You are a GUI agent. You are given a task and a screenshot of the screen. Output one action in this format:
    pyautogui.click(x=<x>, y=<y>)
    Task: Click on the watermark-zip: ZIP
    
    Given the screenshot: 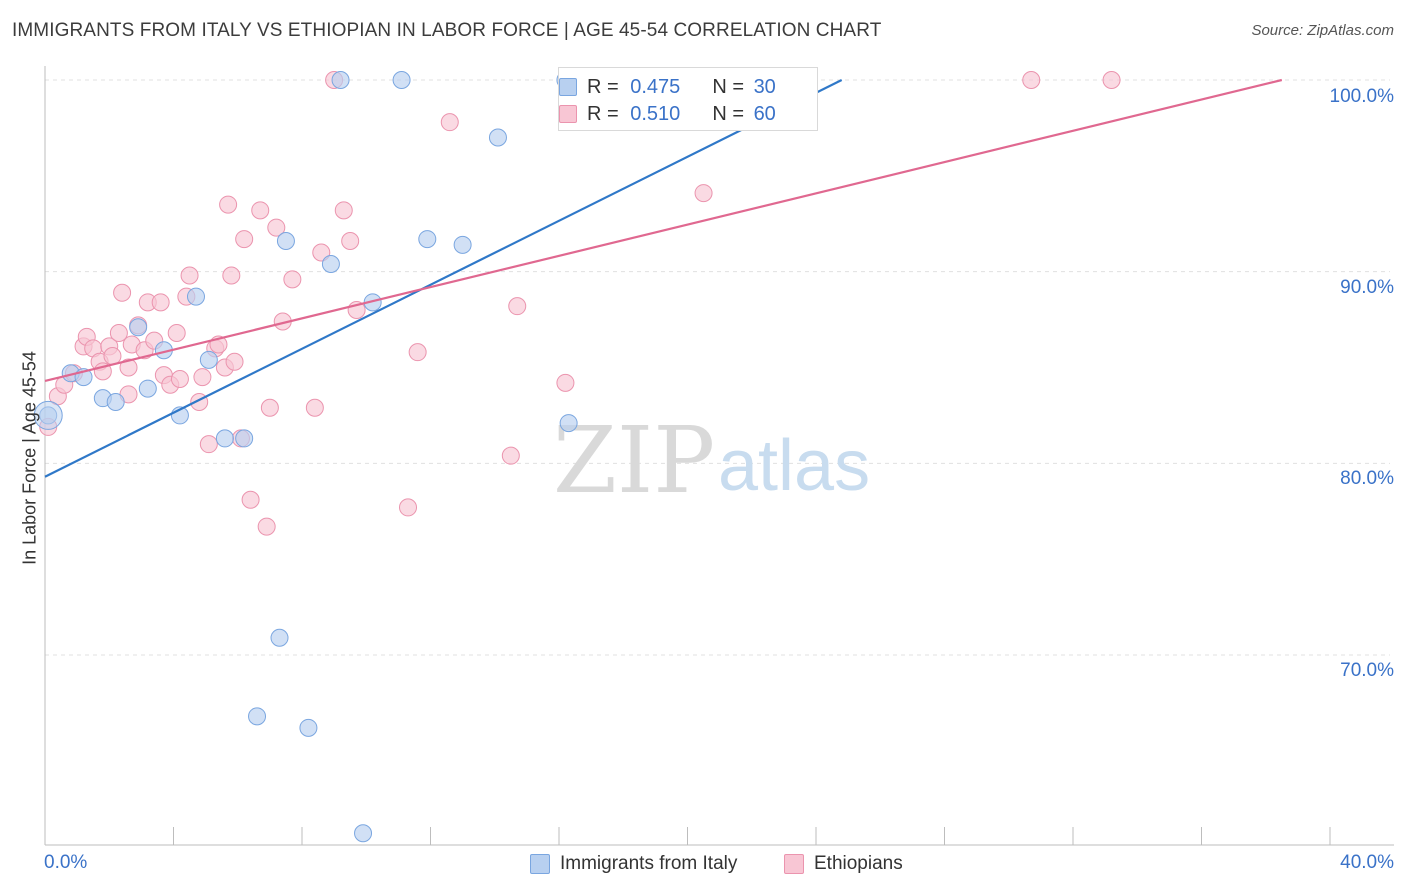 What is the action you would take?
    pyautogui.click(x=634, y=460)
    